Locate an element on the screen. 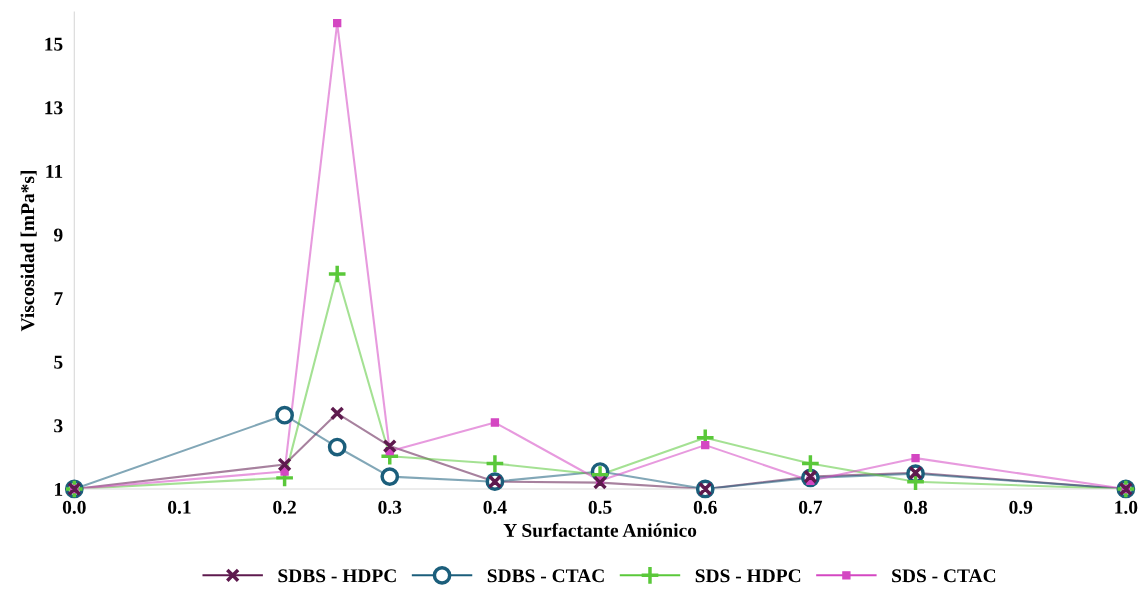  x-tick-label: 0.2 is located at coordinates (284, 507).